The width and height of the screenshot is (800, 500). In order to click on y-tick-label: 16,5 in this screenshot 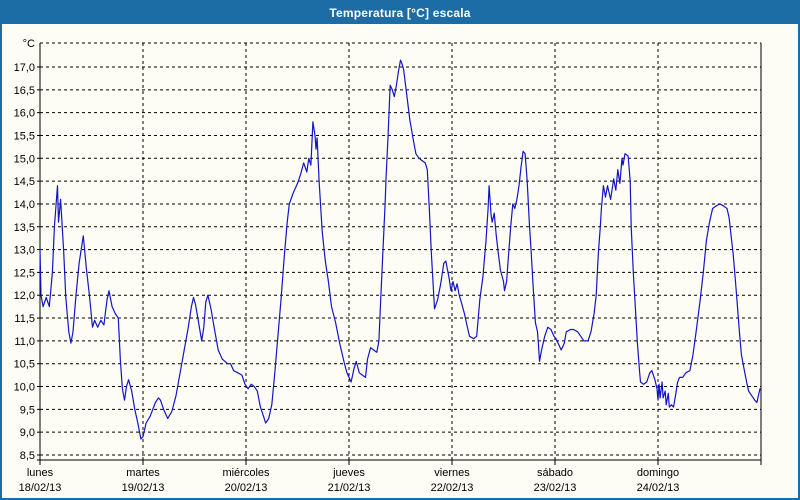, I will do `click(24, 91)`.